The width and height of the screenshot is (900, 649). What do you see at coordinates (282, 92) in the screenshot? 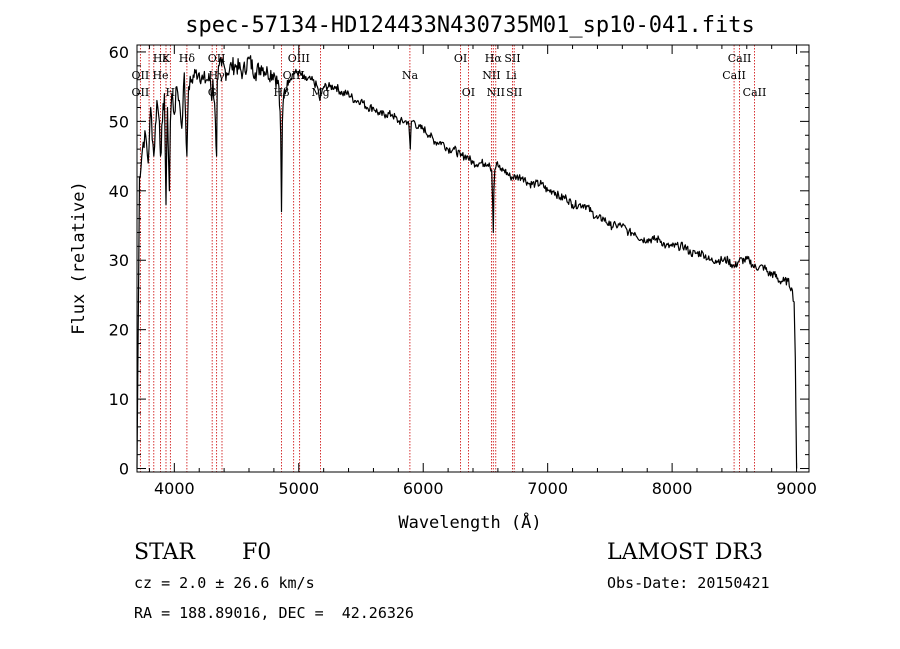
I see `spectral-line-label: Hβ` at bounding box center [282, 92].